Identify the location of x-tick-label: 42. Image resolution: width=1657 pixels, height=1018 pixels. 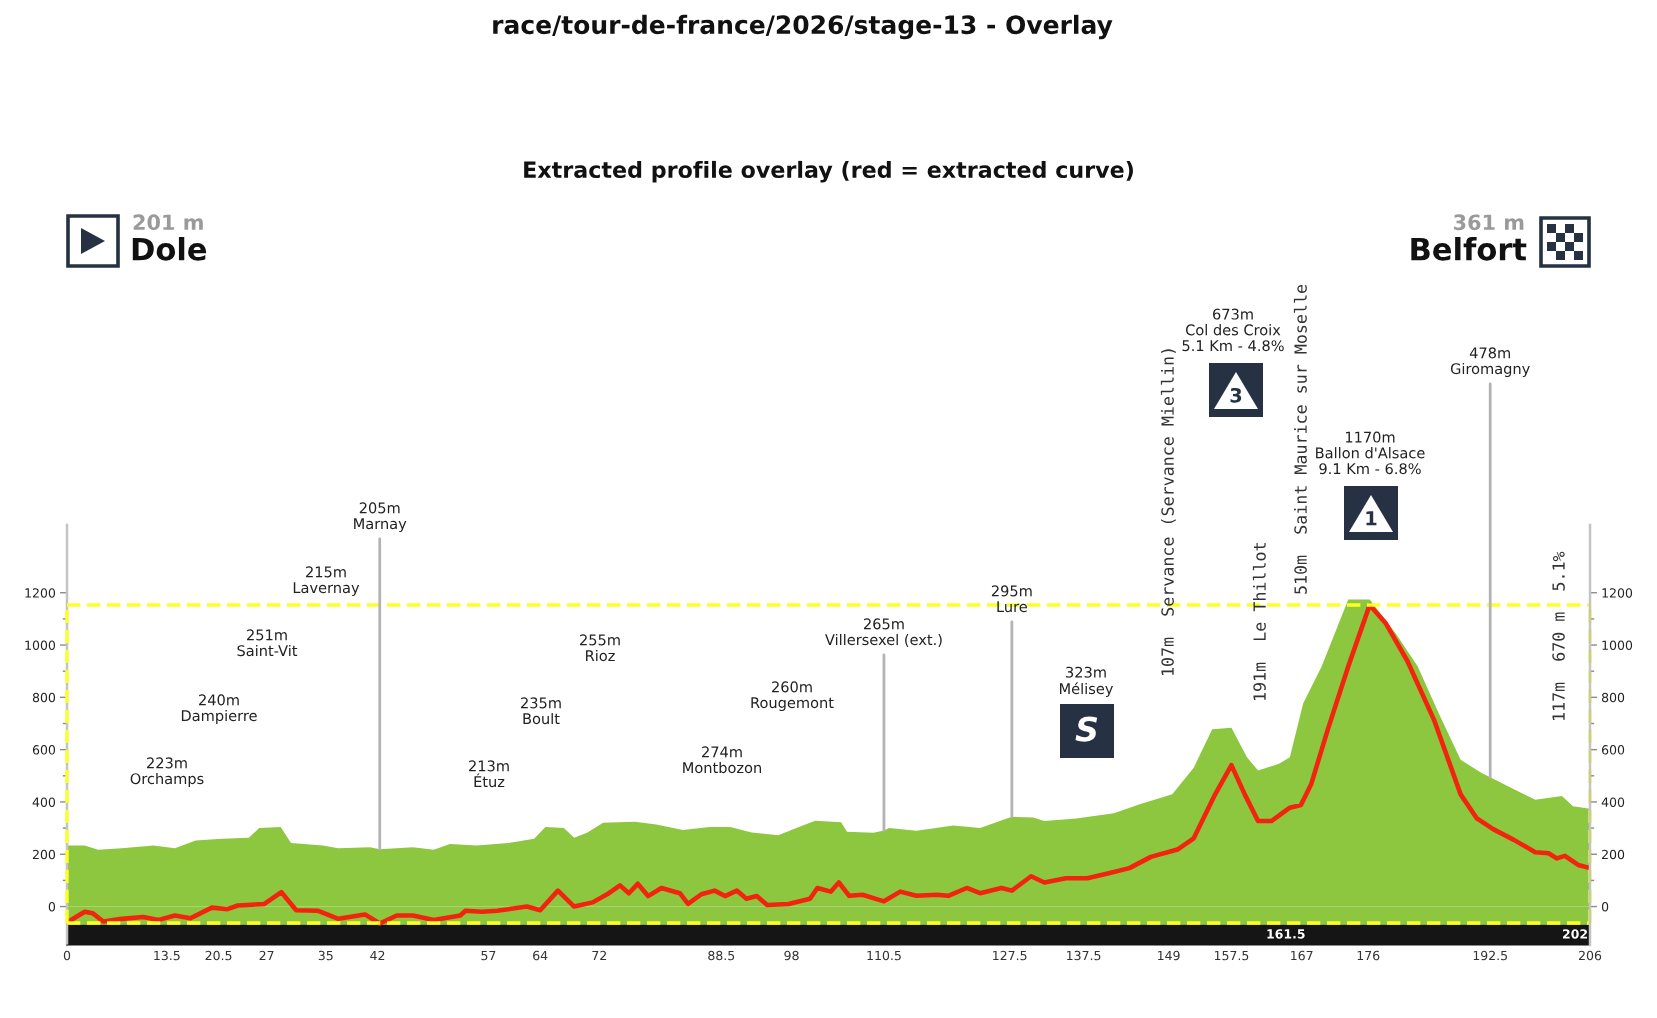
(377, 955).